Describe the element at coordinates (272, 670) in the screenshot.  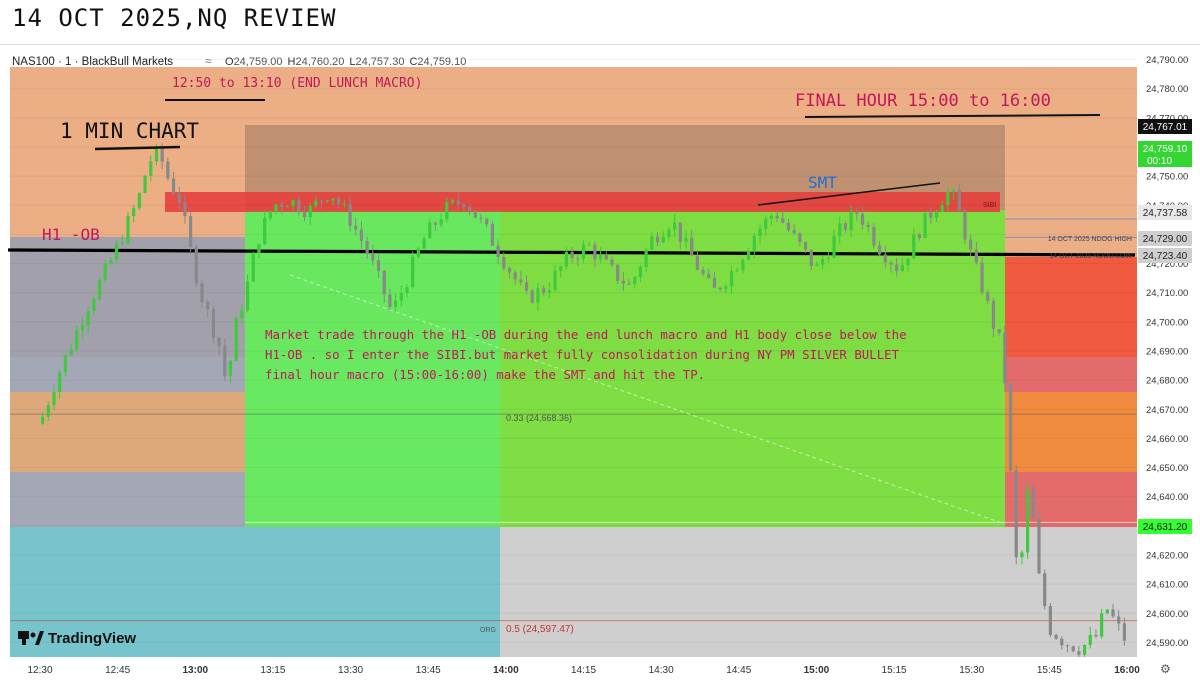
I see `x-tick-label: 13:15` at that location.